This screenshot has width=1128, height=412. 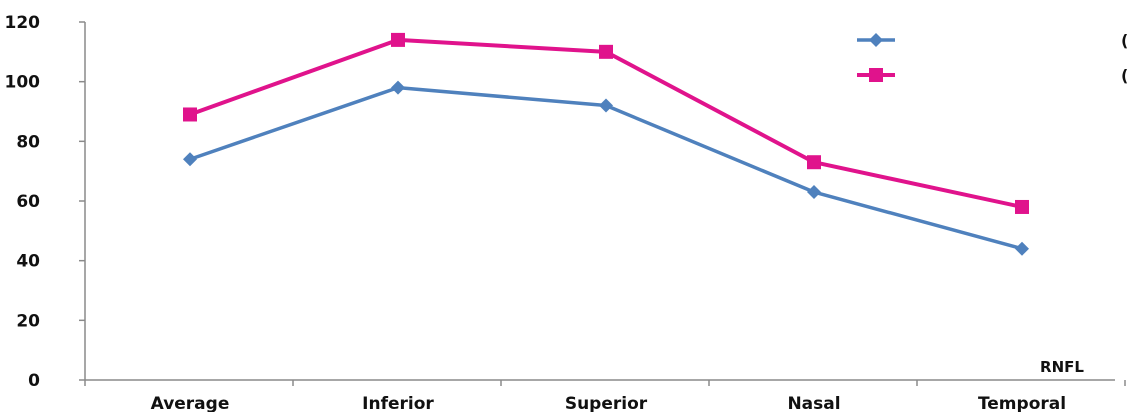 What do you see at coordinates (34, 381) in the screenshot?
I see `y-tick-label: 0` at bounding box center [34, 381].